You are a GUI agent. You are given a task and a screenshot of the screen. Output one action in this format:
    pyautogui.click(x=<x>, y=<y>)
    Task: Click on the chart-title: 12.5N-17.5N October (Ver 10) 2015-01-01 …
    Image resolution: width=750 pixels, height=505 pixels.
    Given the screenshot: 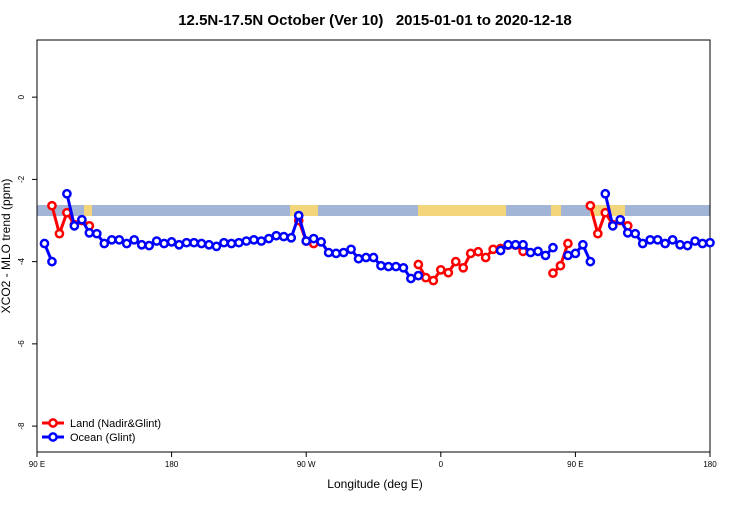 What is the action you would take?
    pyautogui.click(x=375, y=20)
    